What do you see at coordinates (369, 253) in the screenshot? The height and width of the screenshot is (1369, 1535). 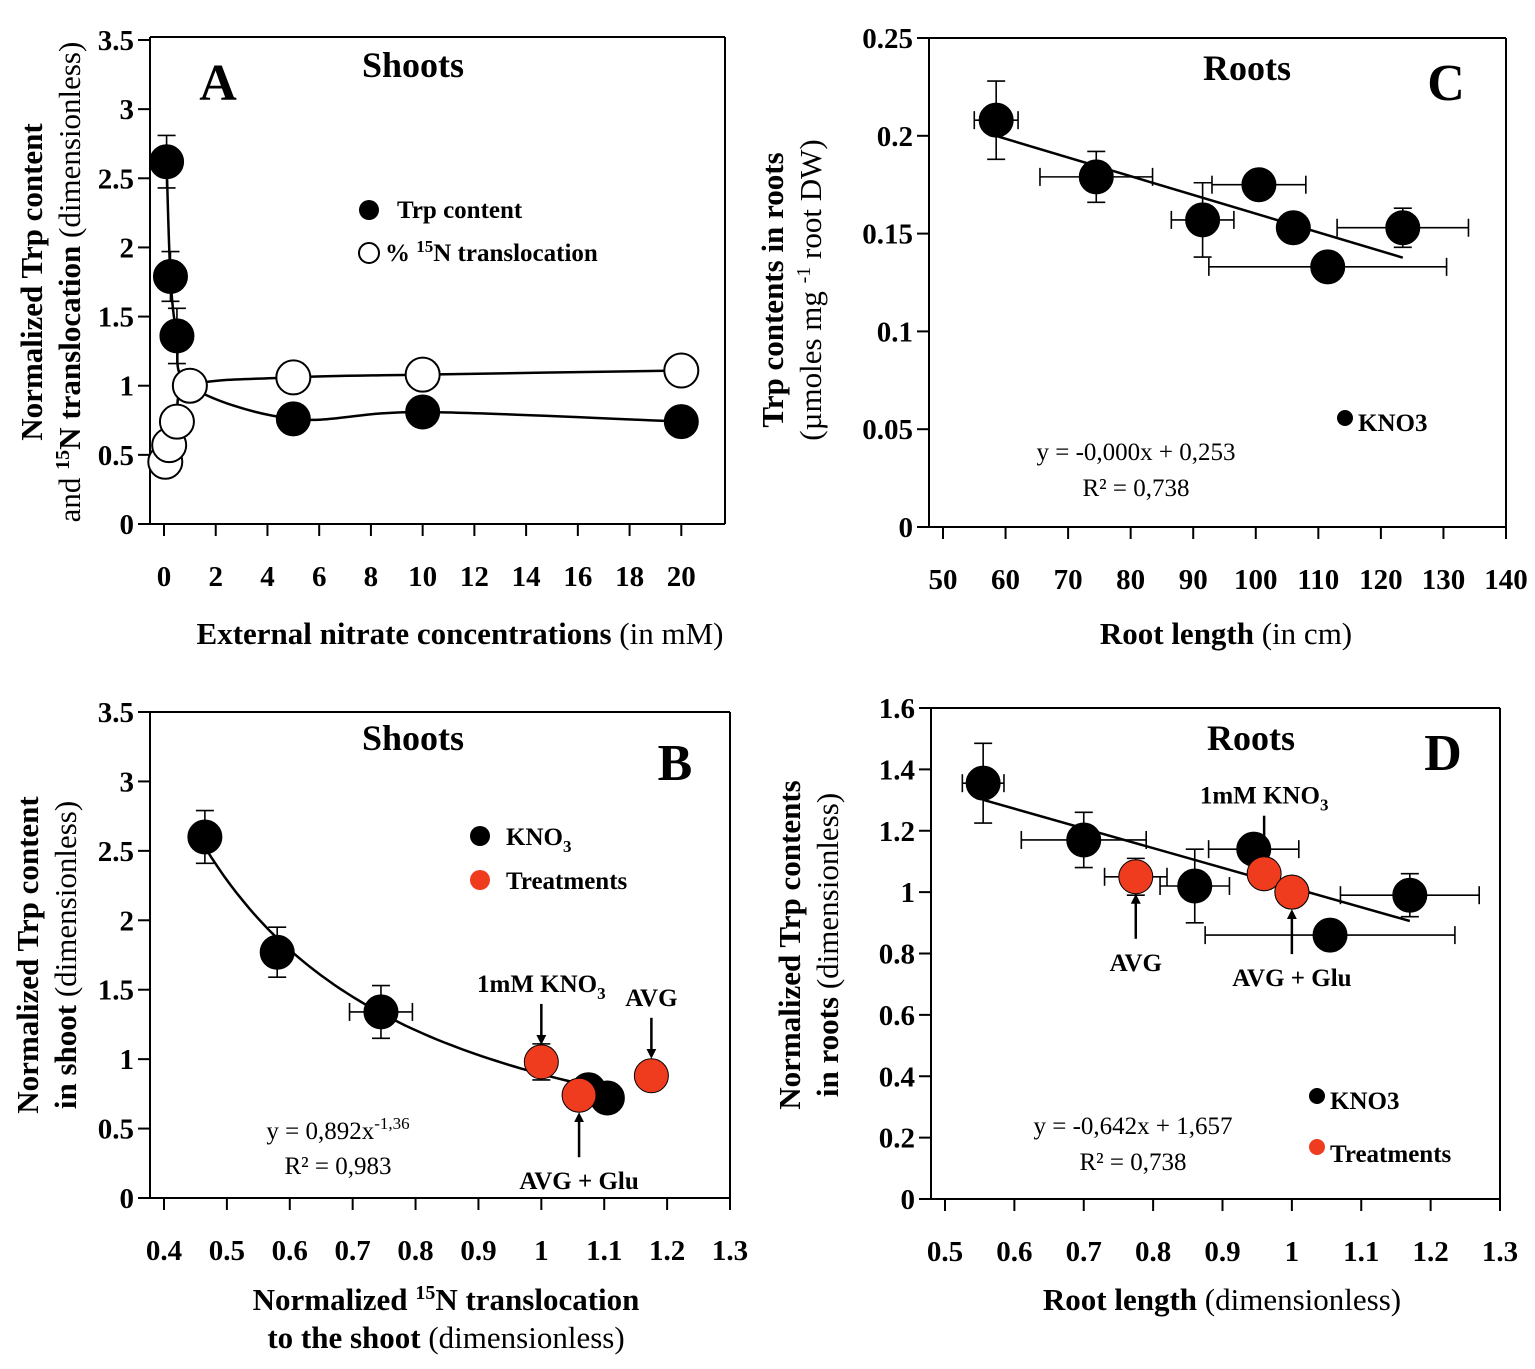 I see `legend-open-marker` at bounding box center [369, 253].